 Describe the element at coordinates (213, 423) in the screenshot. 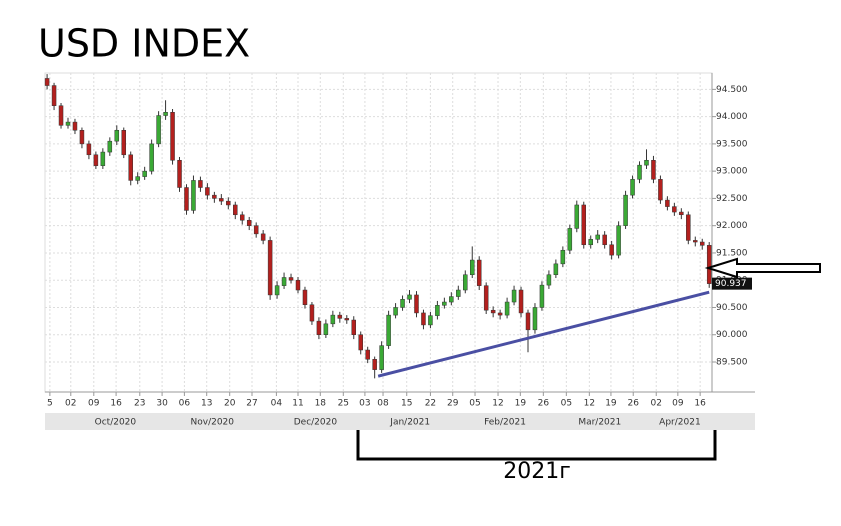

I see `month-label: Nov/2020` at that location.